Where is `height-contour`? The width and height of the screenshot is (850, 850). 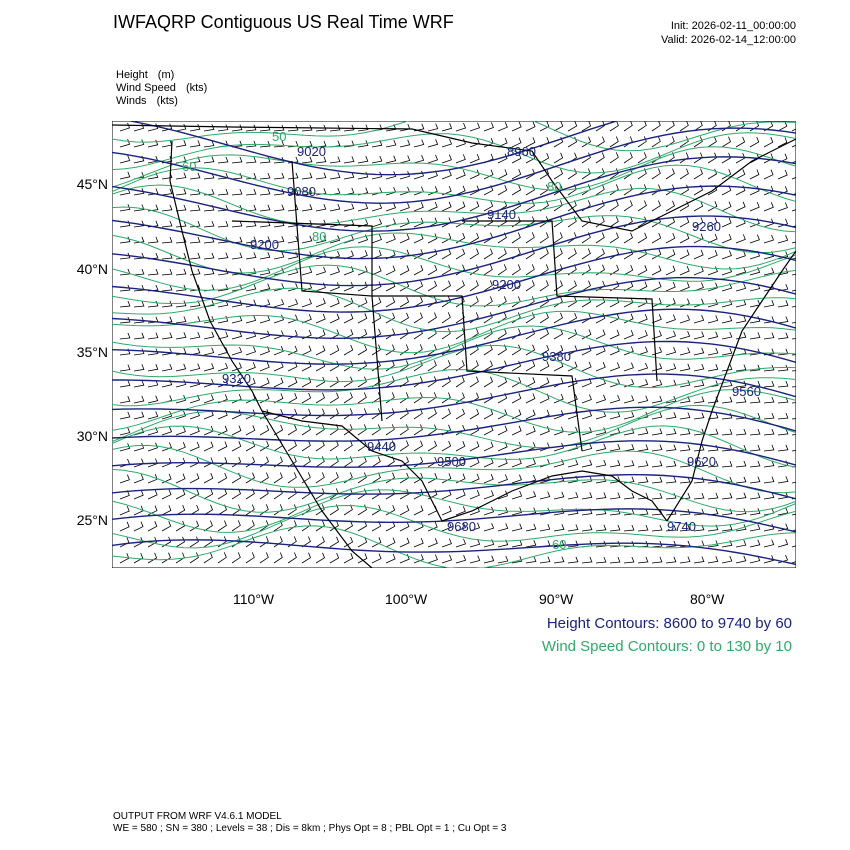 height-contour is located at coordinates (454, 487).